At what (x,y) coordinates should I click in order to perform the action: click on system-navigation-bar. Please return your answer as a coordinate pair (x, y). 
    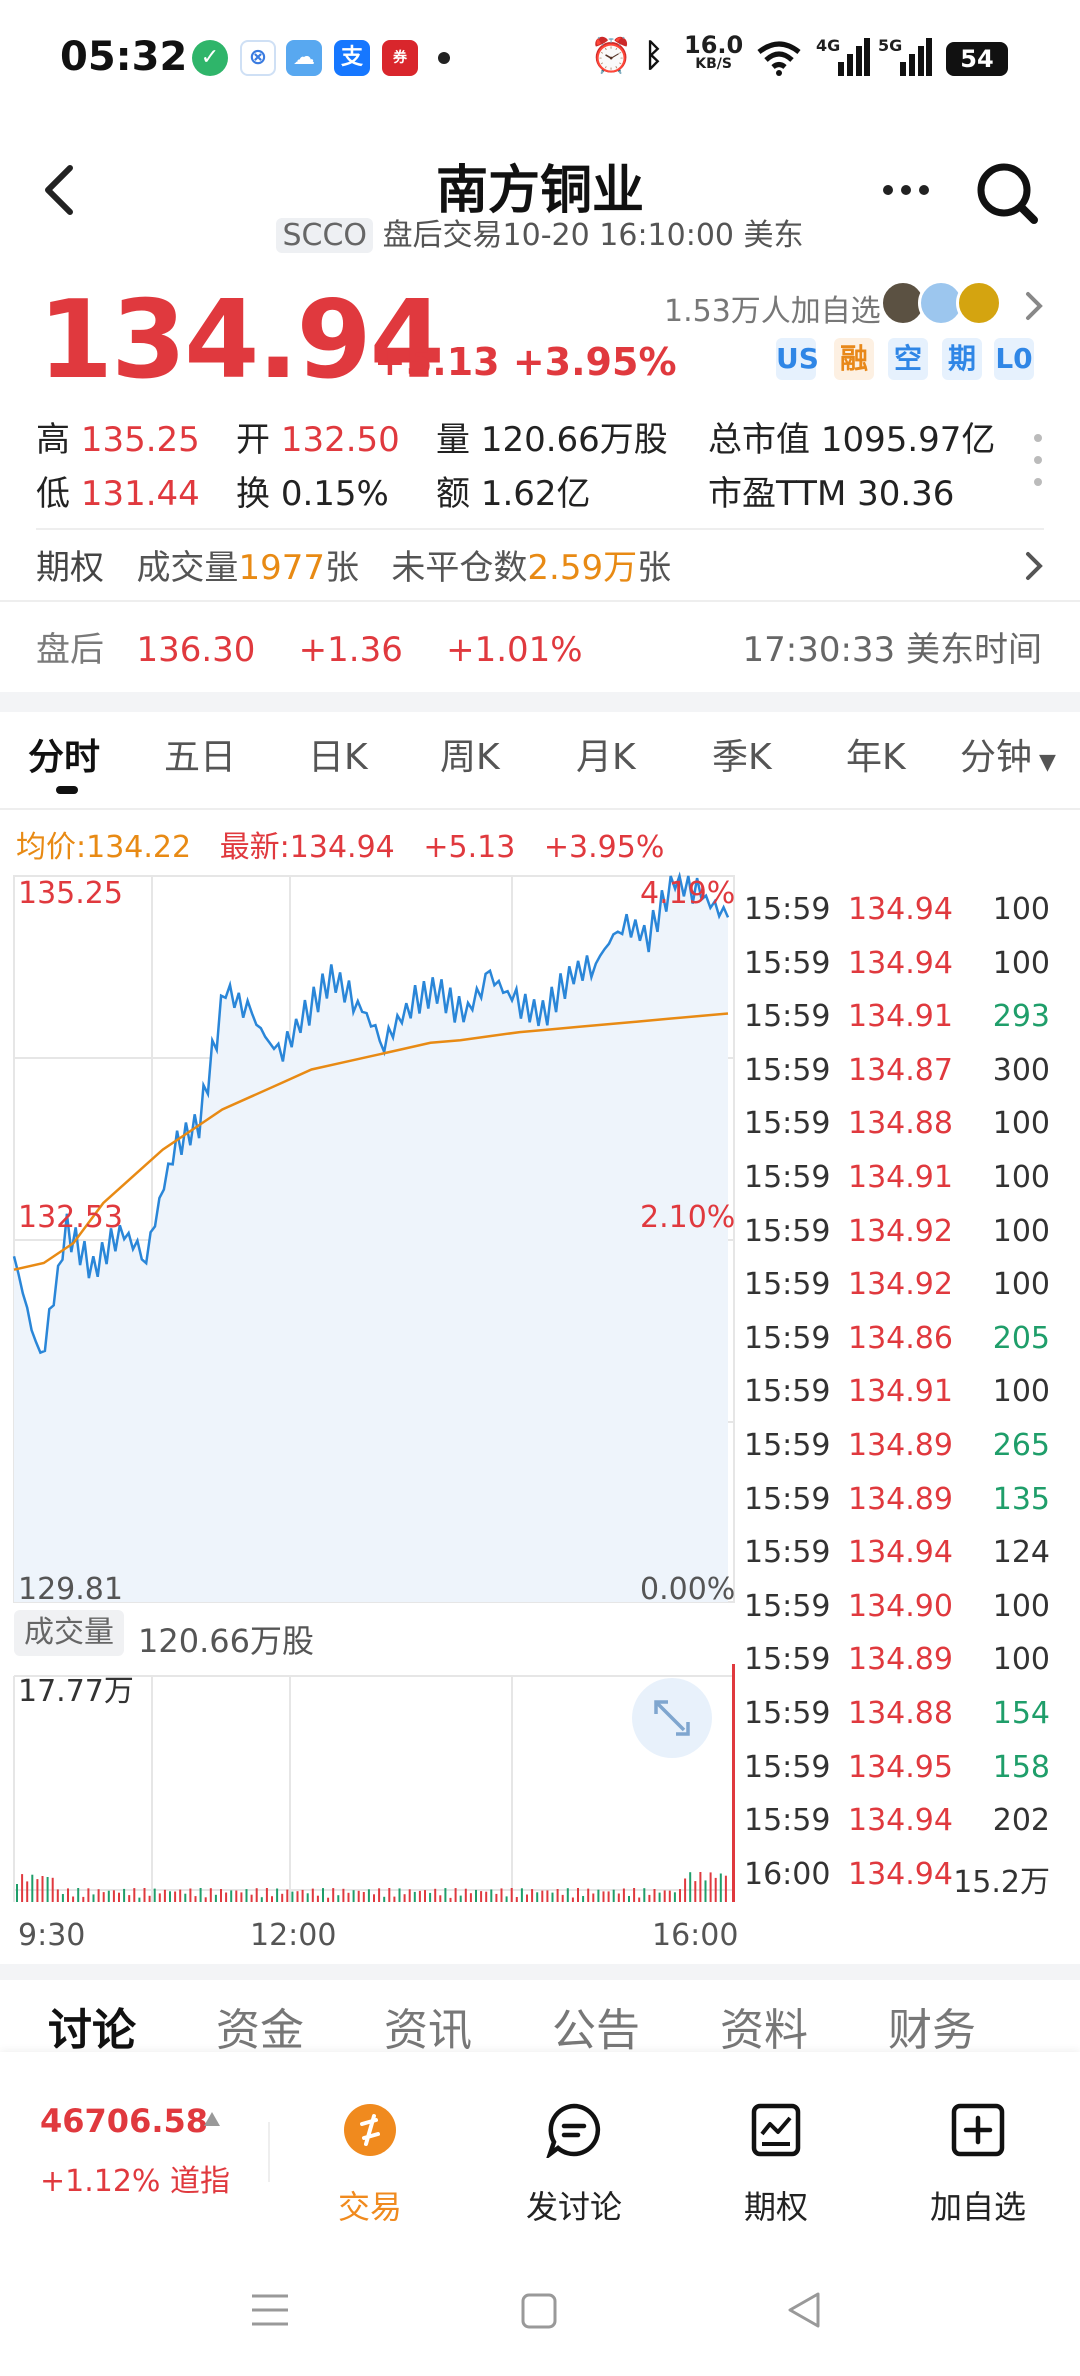
    Looking at the image, I should click on (540, 2314).